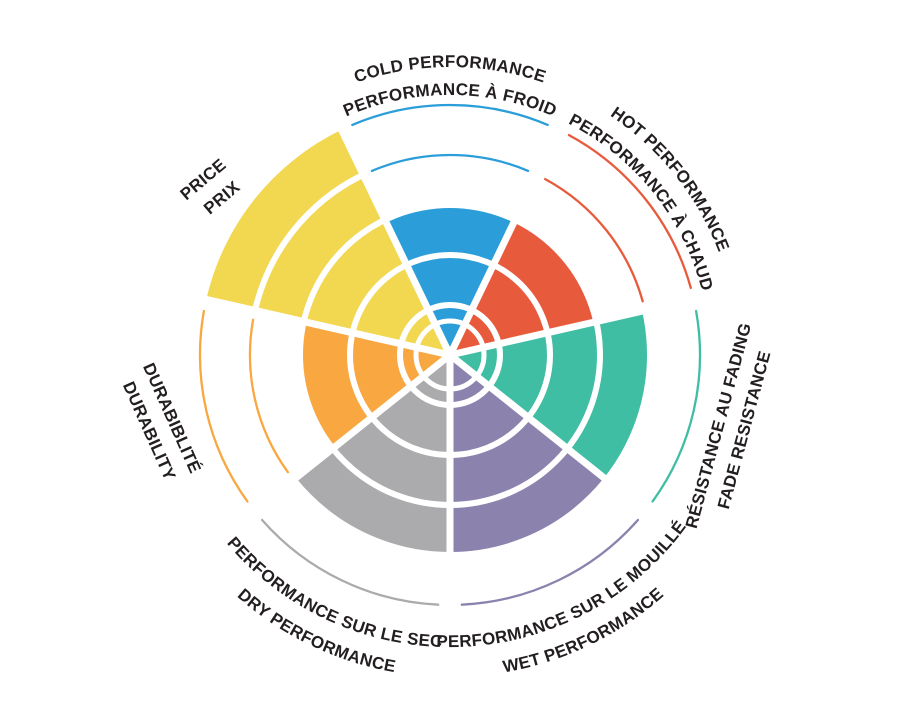 The width and height of the screenshot is (900, 720). Describe the element at coordinates (732, 426) in the screenshot. I see `label-fade-resistance: RÉSISTANCE AU FADING FADE RESISTANCE` at that location.